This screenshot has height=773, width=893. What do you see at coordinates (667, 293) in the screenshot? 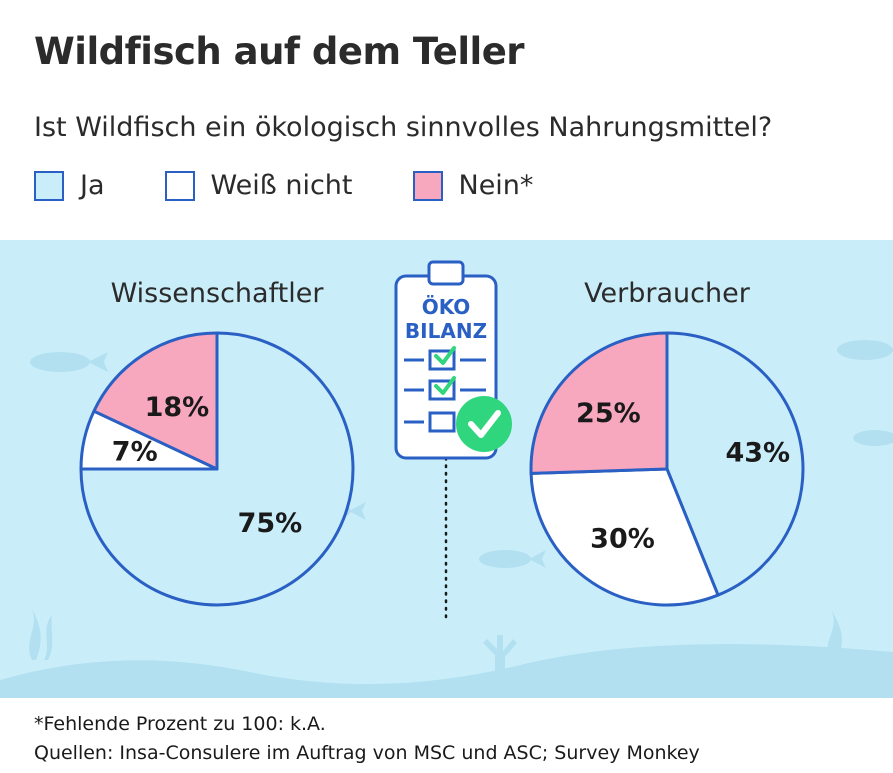
I see `pie-title-verbraucher: Verbraucher` at bounding box center [667, 293].